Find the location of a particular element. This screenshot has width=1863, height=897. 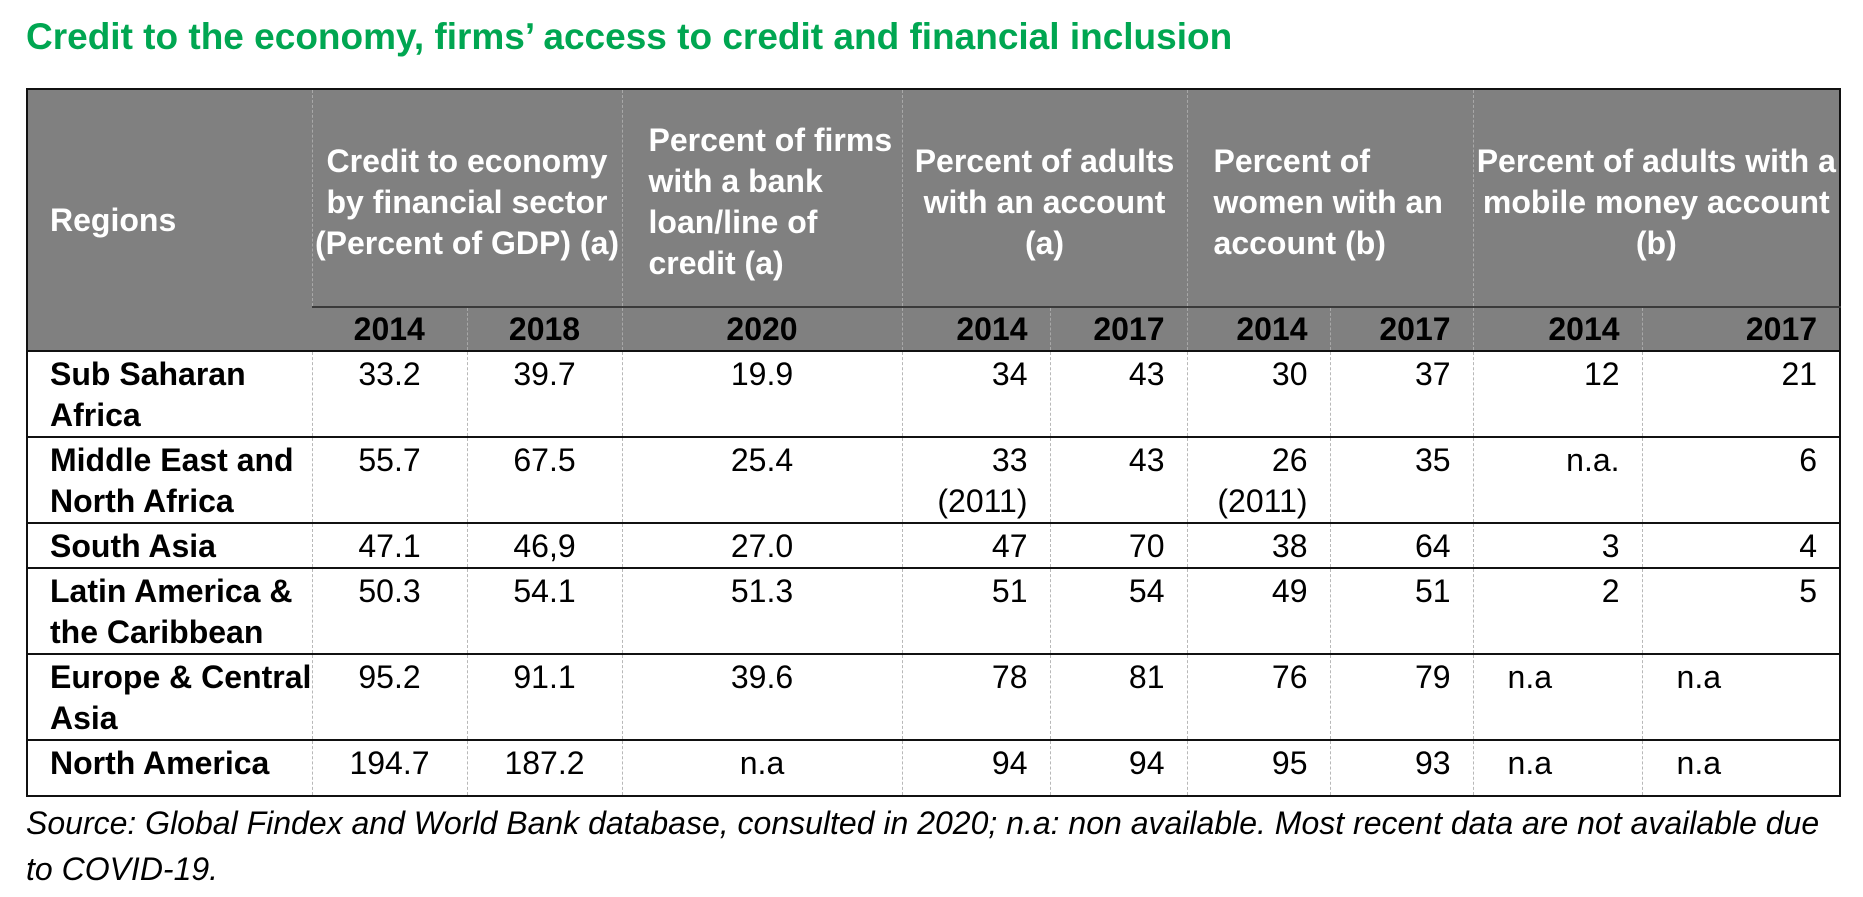

data-cell: 21 is located at coordinates (1741, 393).